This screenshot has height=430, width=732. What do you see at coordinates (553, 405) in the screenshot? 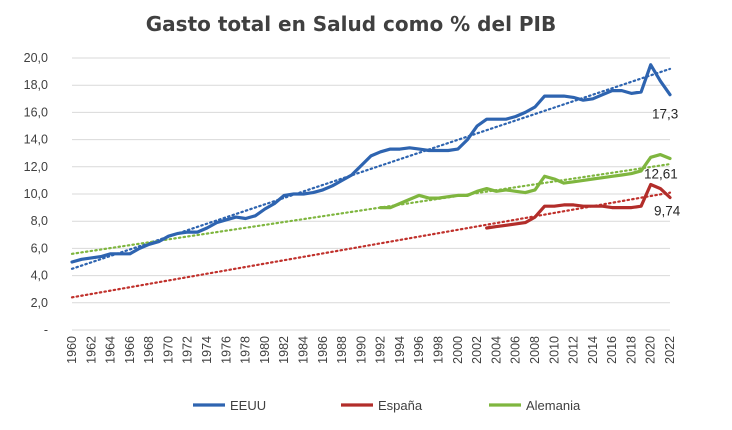
I see `legend-label-alemania: Alemania` at bounding box center [553, 405].